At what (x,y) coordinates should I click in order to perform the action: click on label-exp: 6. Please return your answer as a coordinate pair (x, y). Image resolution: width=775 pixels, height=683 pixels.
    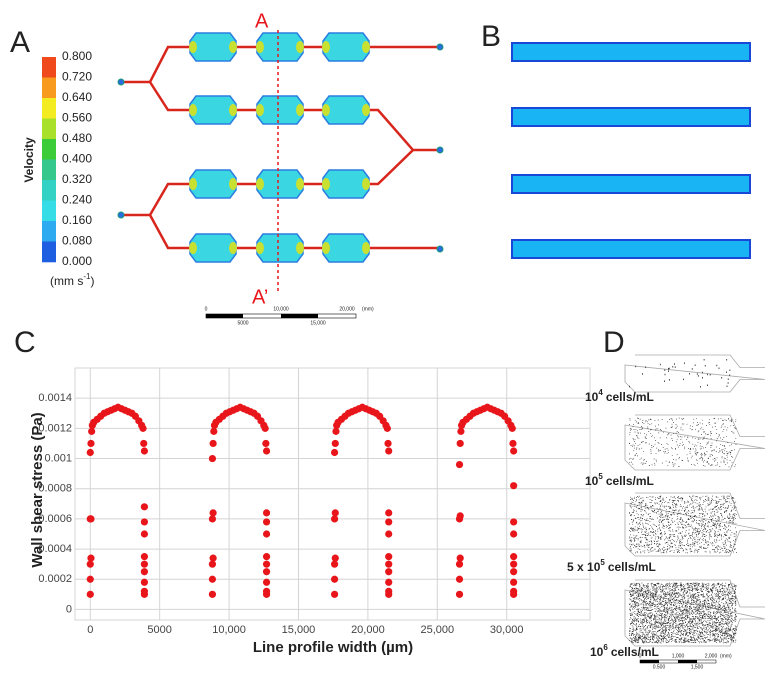
    Looking at the image, I should click on (605, 647).